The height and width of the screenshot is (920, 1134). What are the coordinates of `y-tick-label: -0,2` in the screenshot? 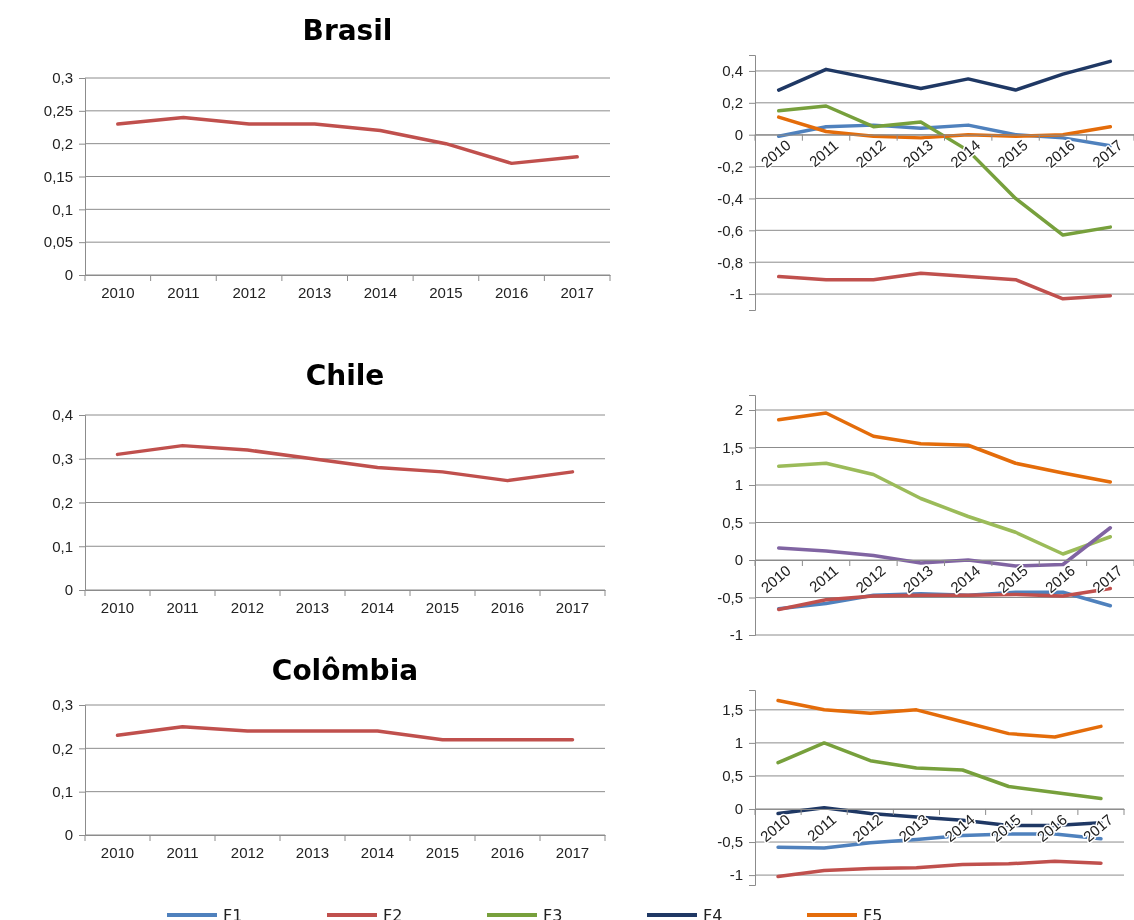 It's located at (730, 166).